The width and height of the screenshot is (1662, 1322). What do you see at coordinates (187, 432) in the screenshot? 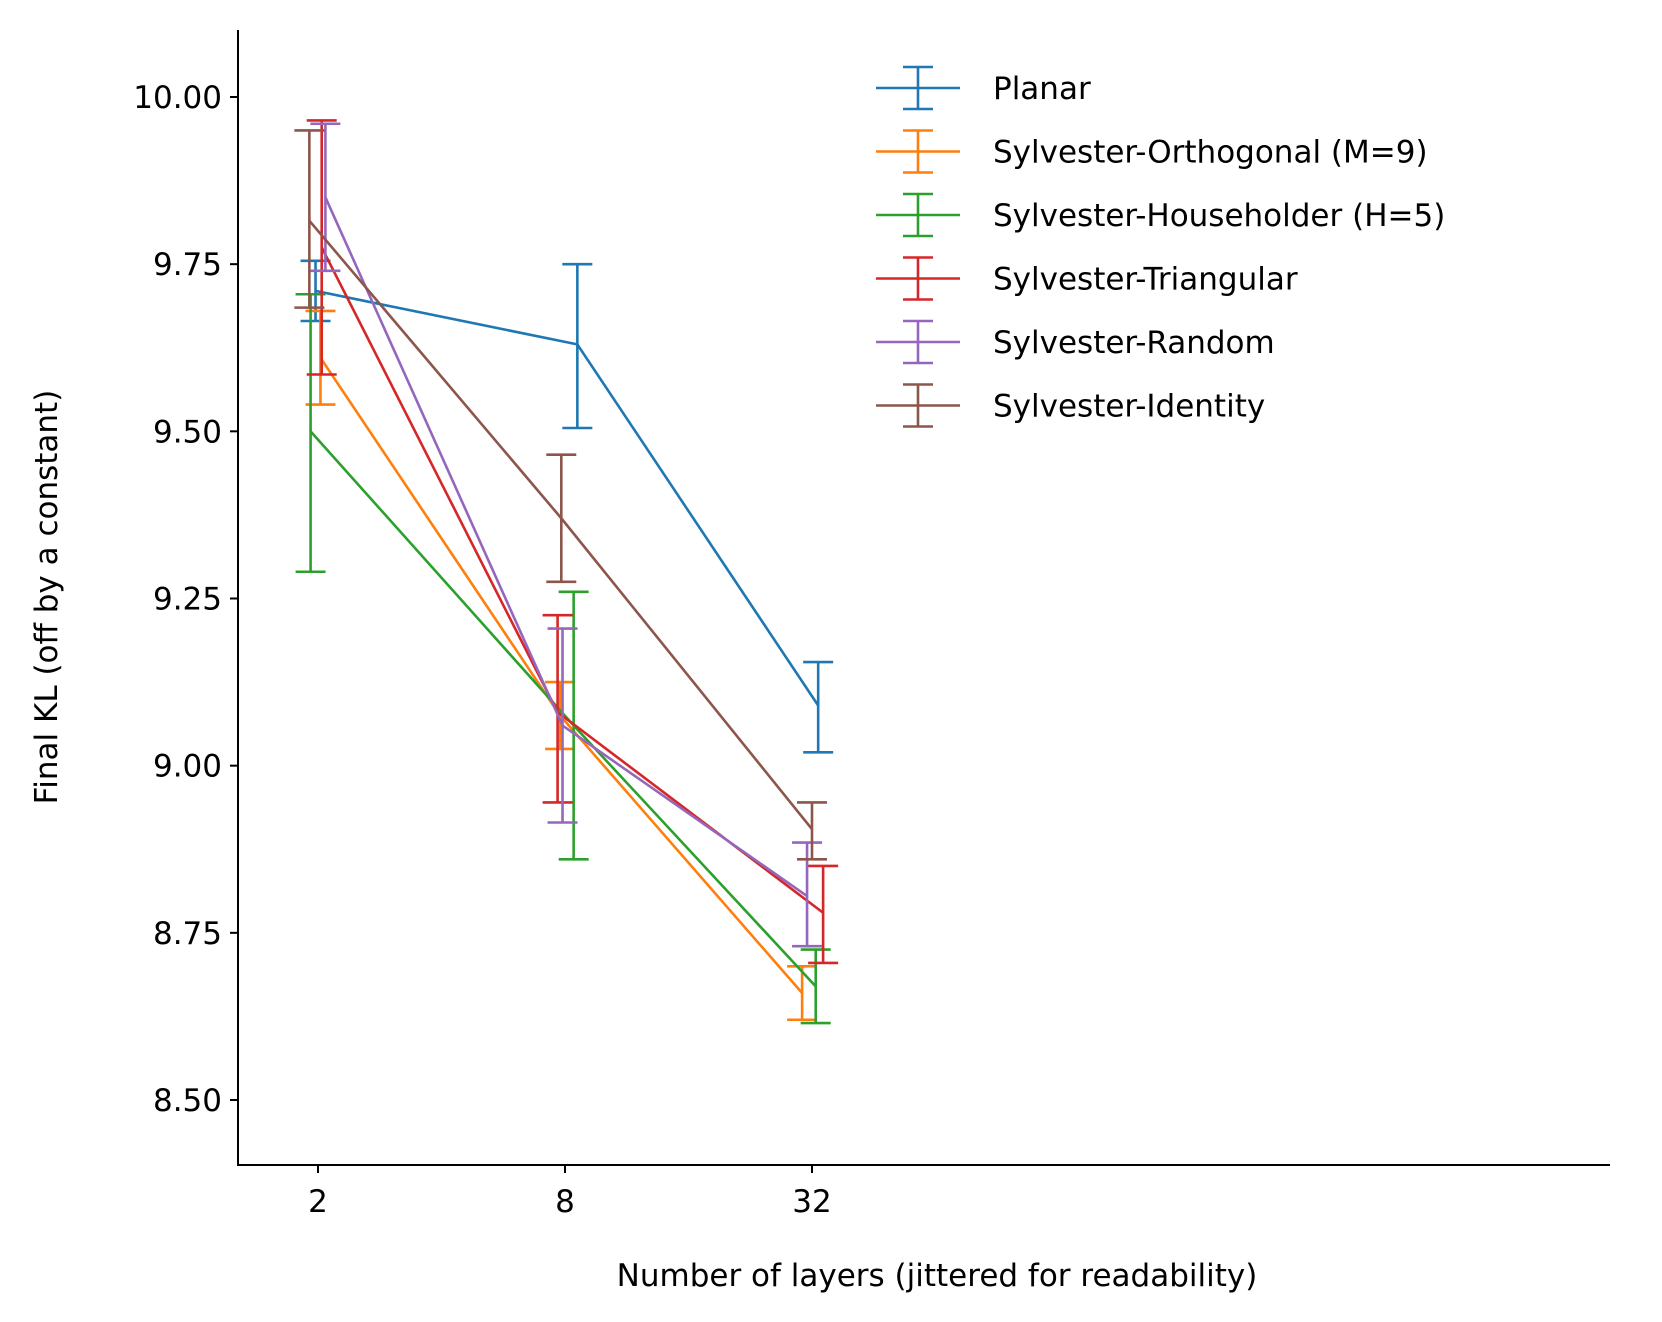
I see `y-tick-label: 9.50` at bounding box center [187, 432].